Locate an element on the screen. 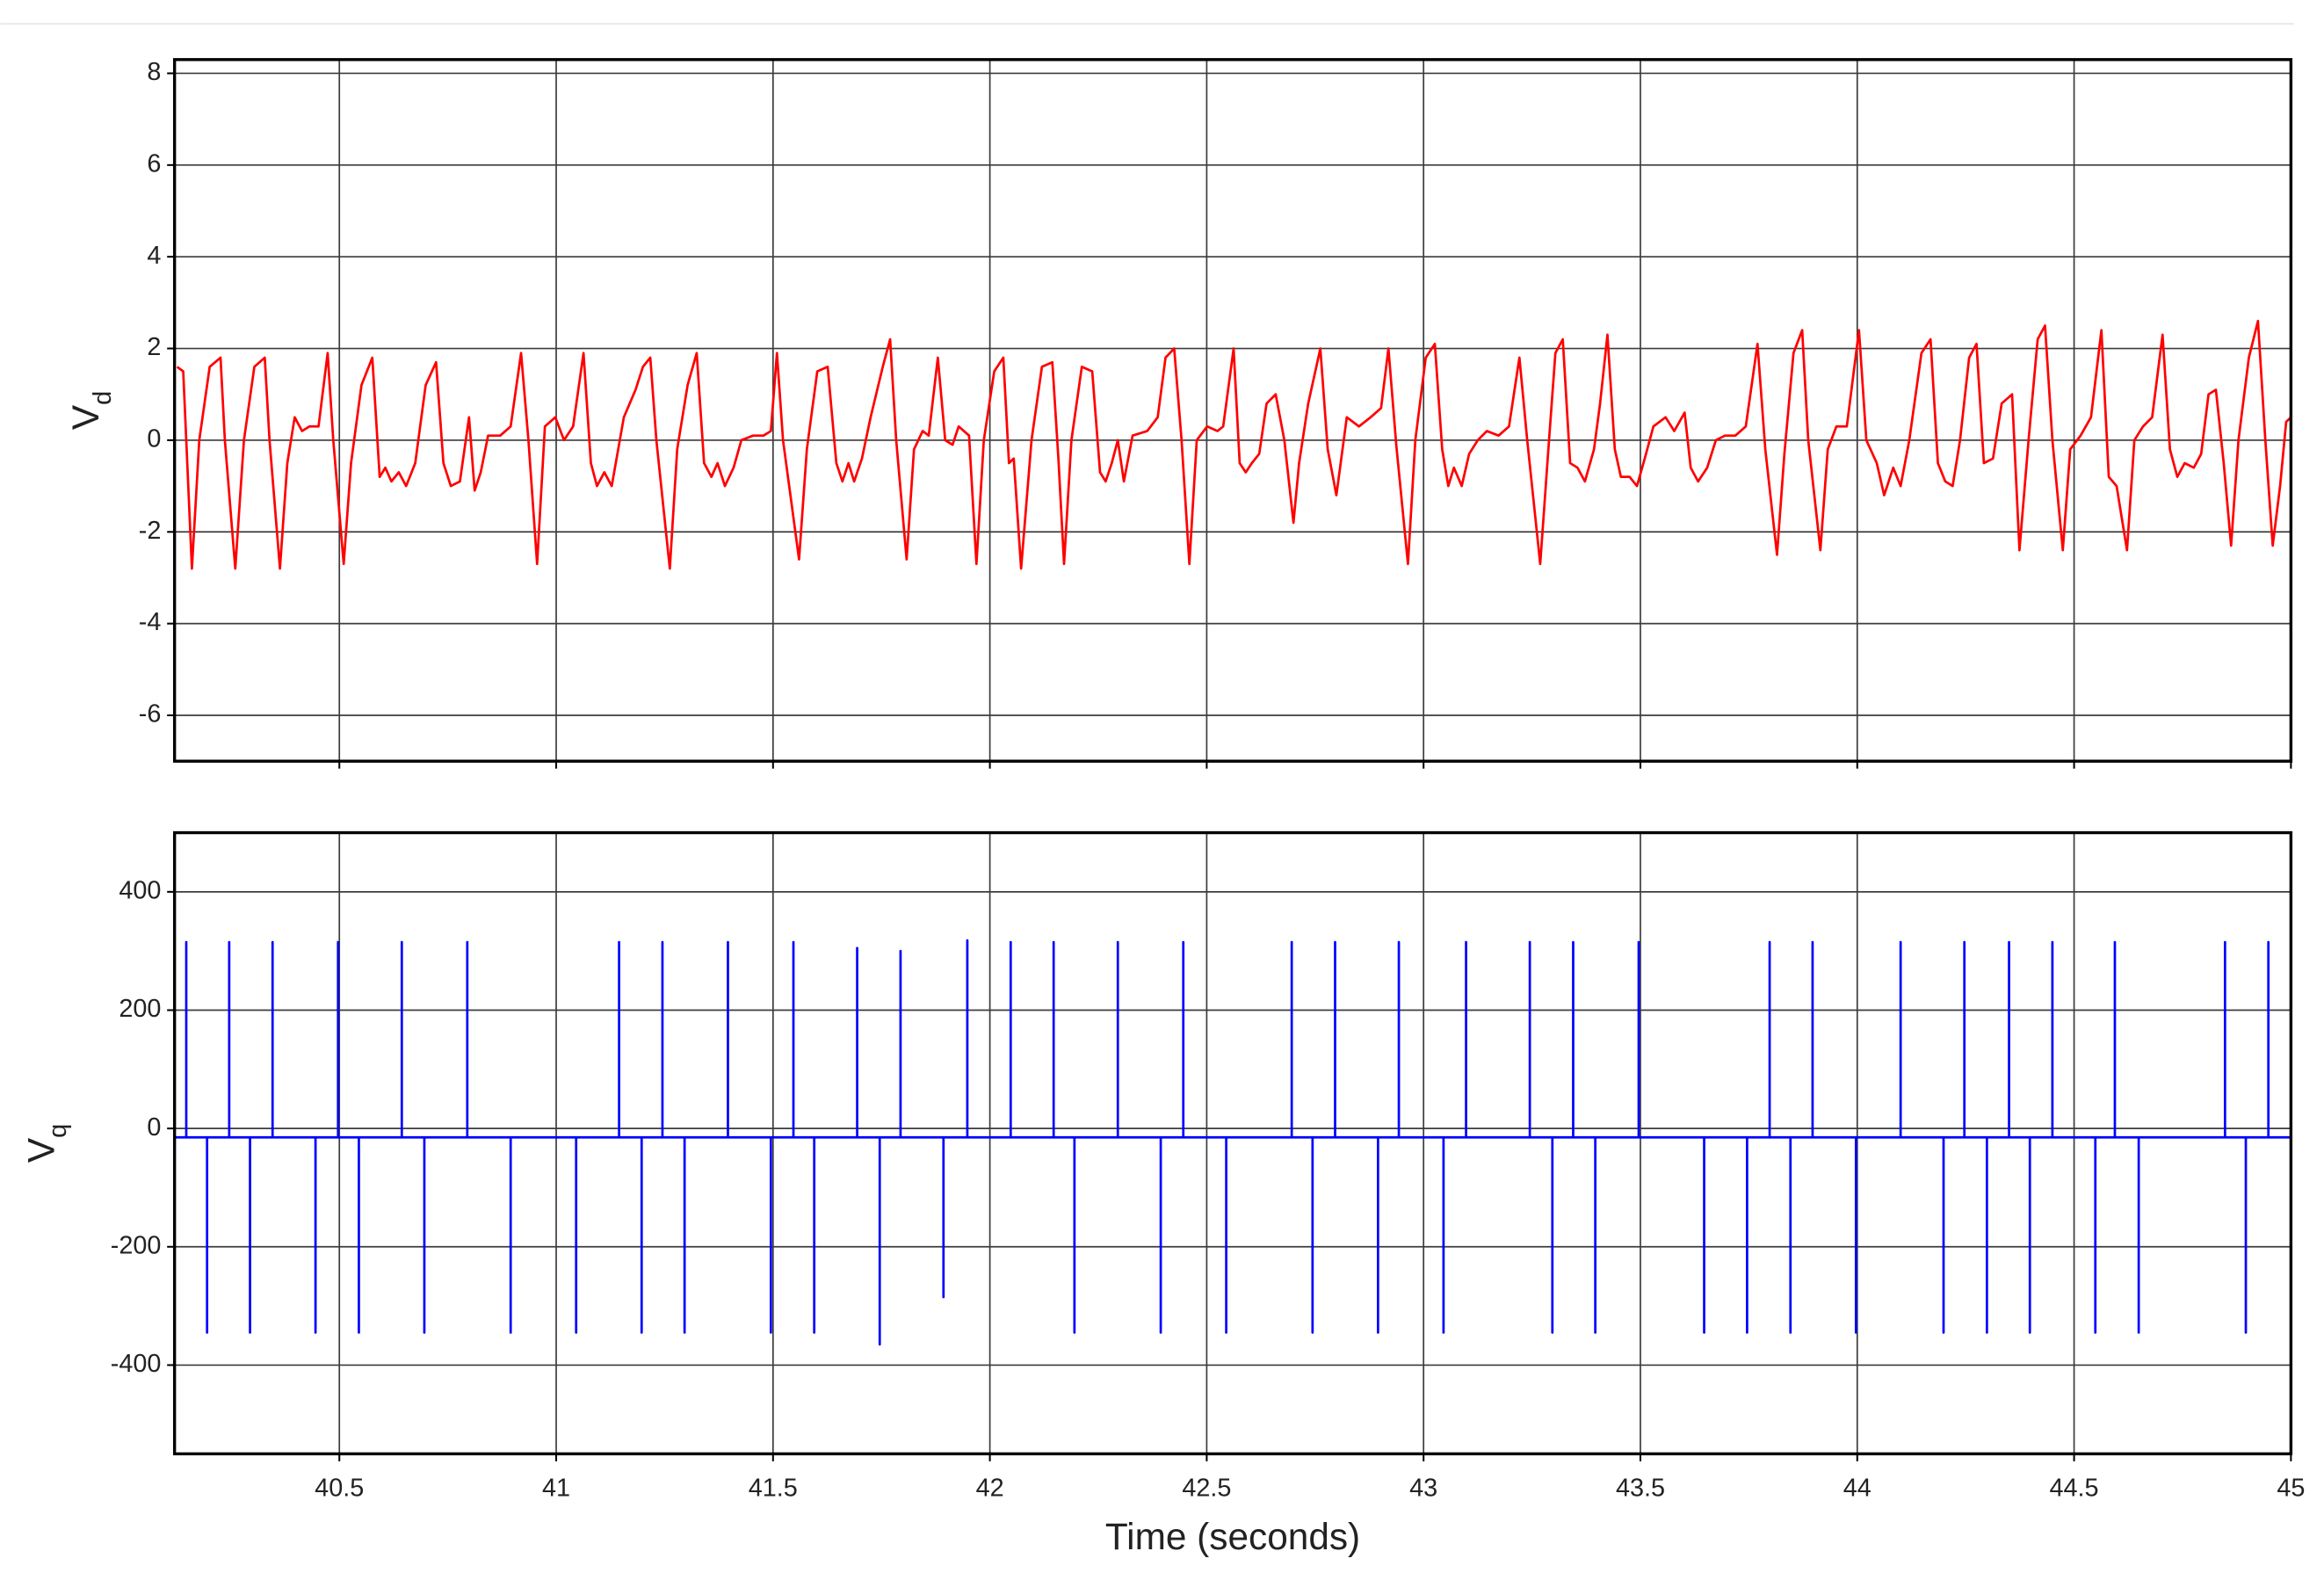  x-tick-label: 41.5 is located at coordinates (773, 1489).